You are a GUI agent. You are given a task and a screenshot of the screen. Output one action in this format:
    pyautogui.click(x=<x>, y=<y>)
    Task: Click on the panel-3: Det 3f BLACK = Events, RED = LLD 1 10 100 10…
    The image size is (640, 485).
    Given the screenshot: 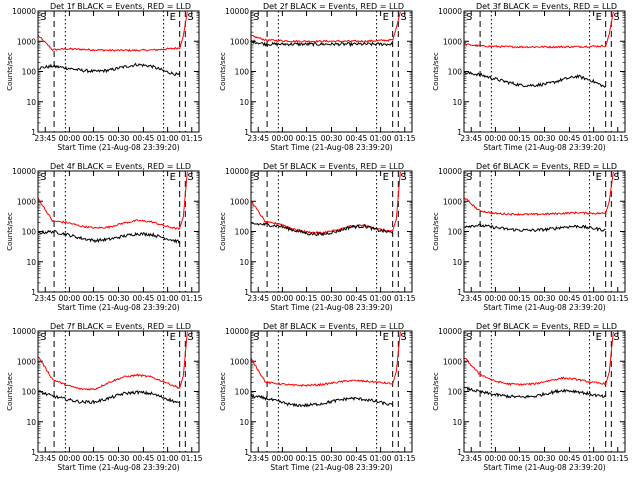 What is the action you would take?
    pyautogui.click(x=530, y=77)
    